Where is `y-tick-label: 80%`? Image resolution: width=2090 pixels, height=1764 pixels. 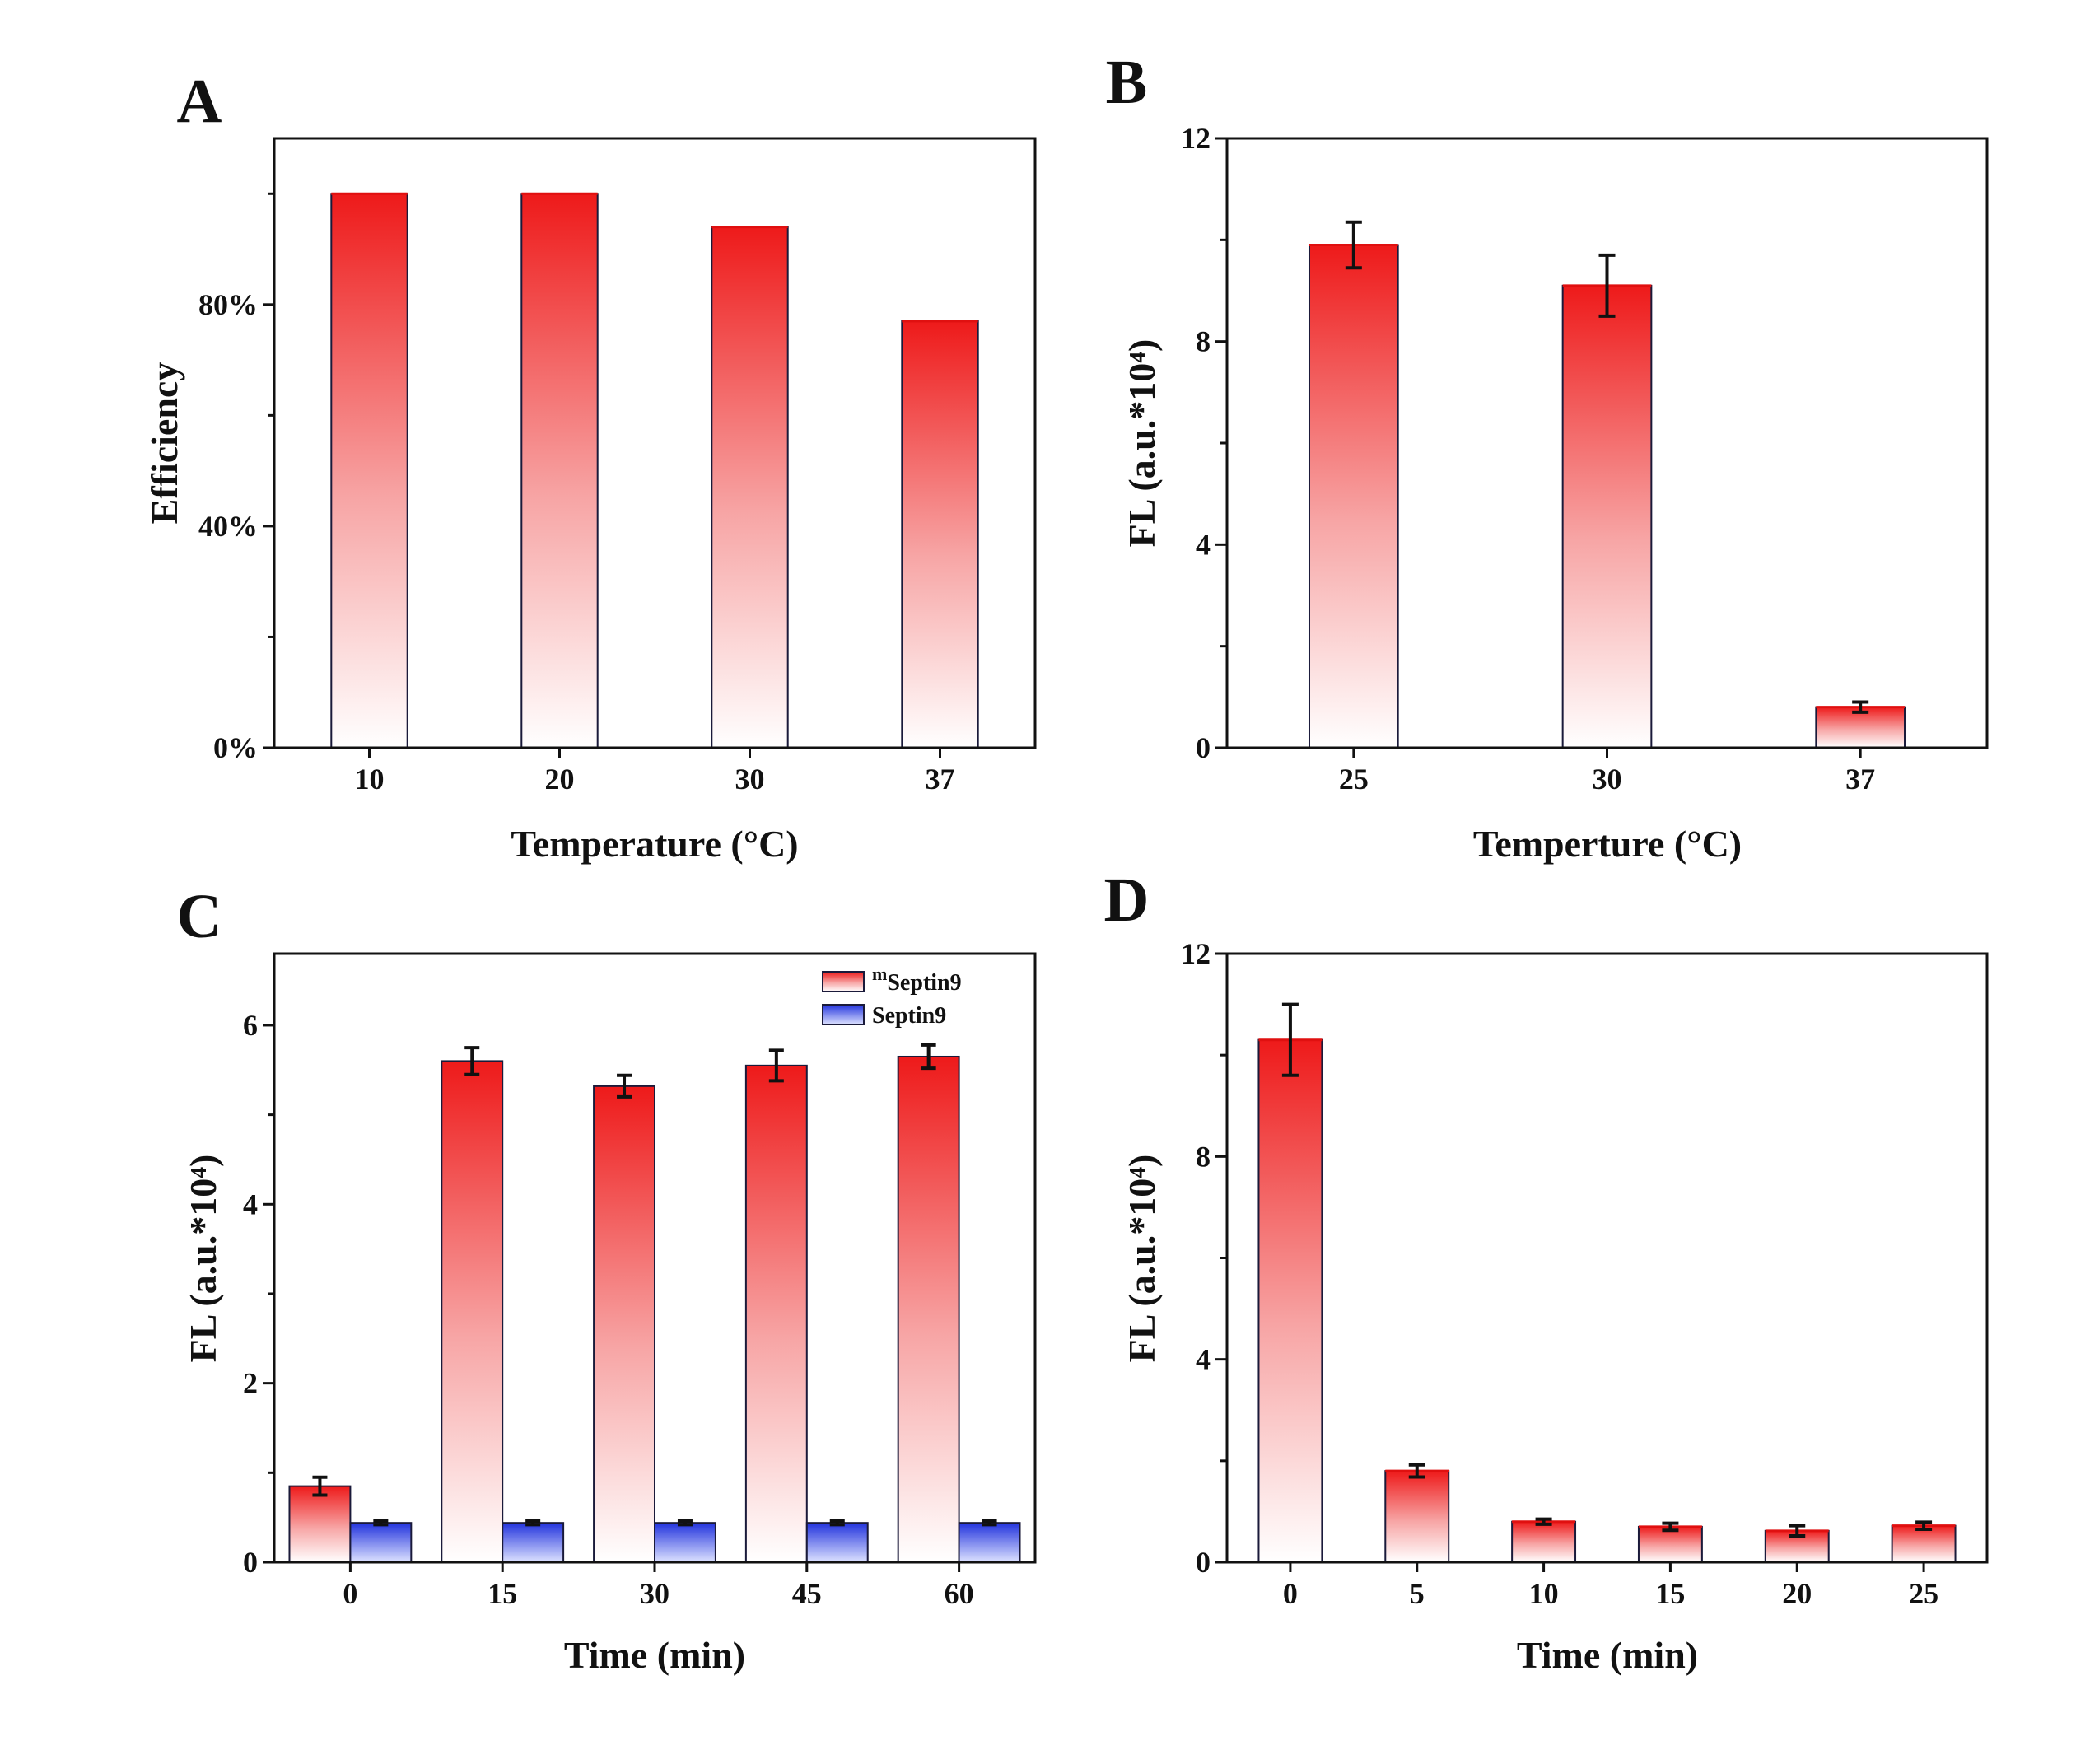
y-tick-label: 80% is located at coordinates (228, 304).